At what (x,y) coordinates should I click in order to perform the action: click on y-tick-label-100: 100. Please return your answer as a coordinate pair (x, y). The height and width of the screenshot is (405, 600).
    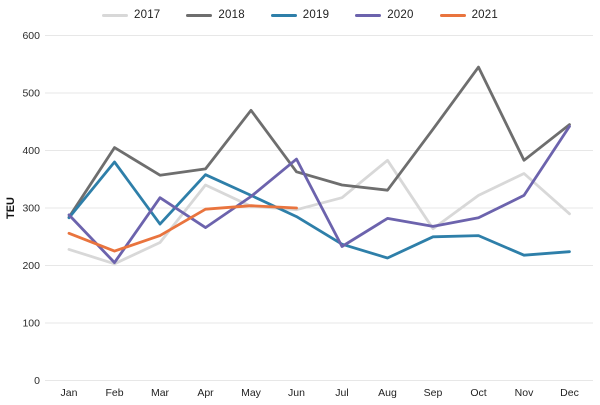
    Looking at the image, I should click on (31, 324).